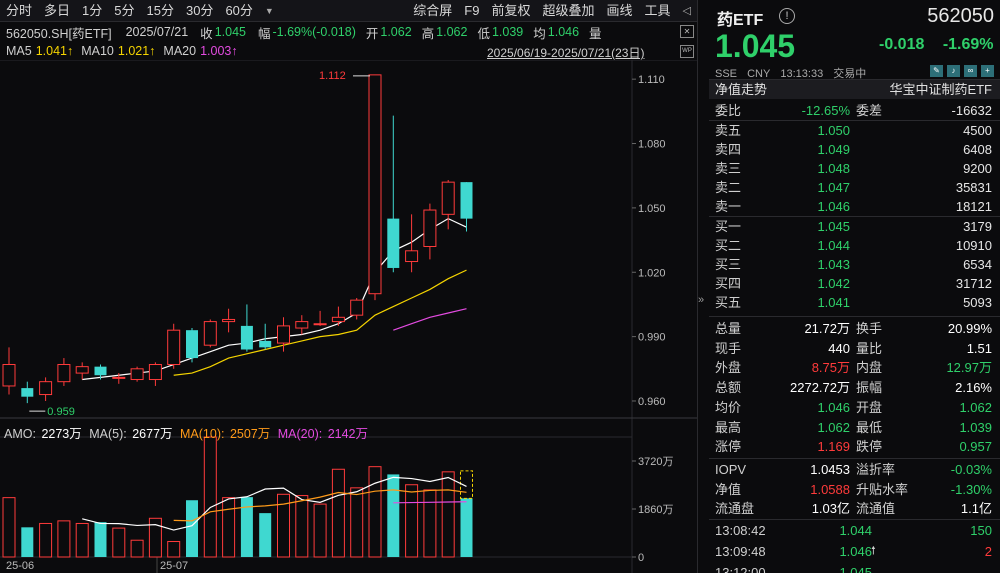 The image size is (1000, 573). Describe the element at coordinates (728, 149) in the screenshot. I see `ask-level-label: 卖四` at that location.